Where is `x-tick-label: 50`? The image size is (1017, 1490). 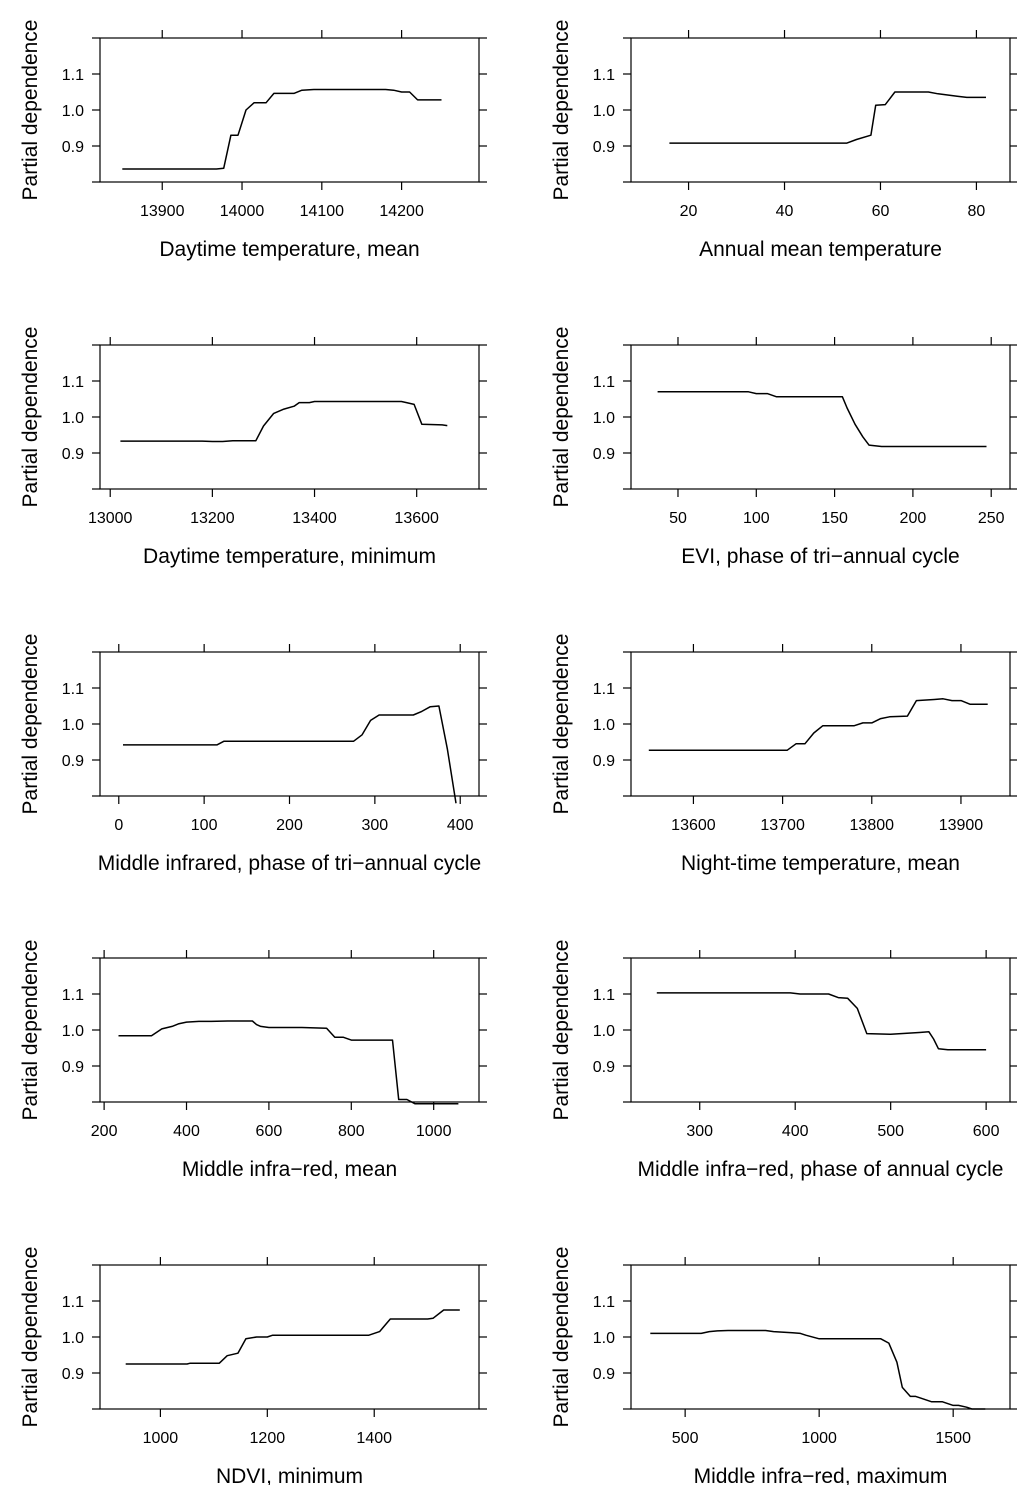 x-tick-label: 50 is located at coordinates (678, 518).